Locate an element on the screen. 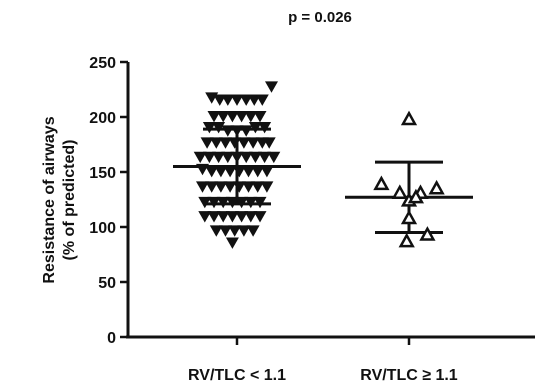  y-tick-label: 50 is located at coordinates (107, 283).